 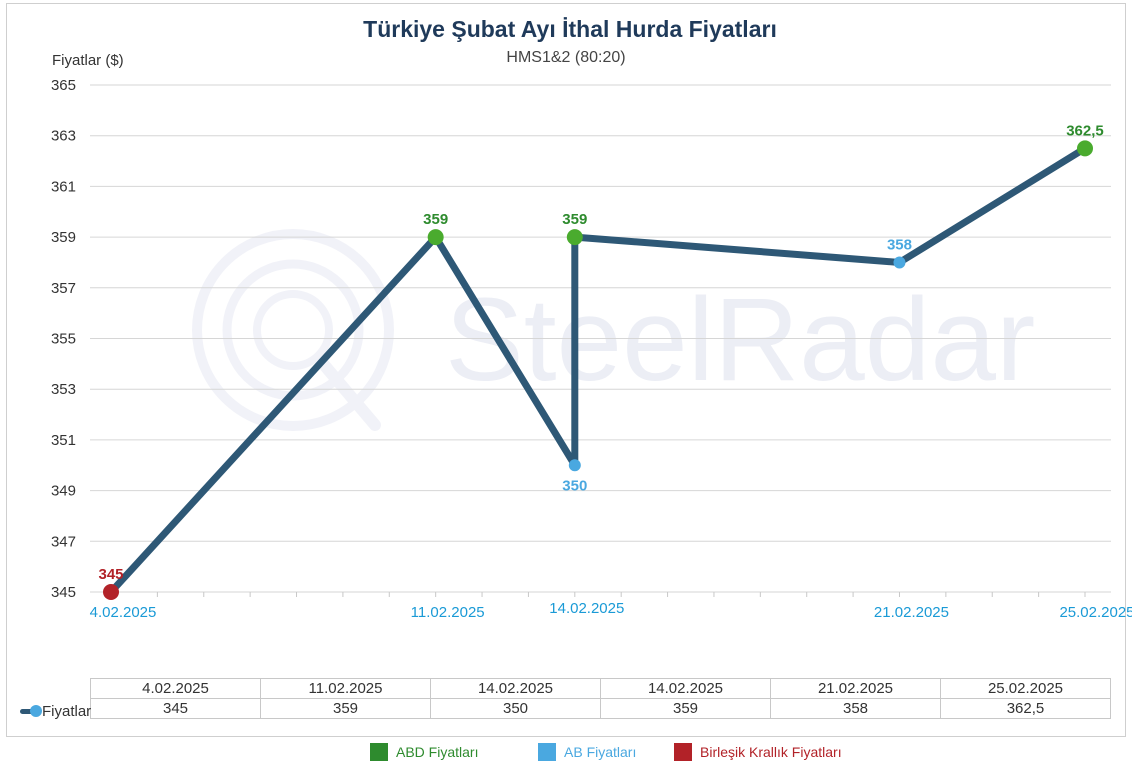 What do you see at coordinates (63, 491) in the screenshot?
I see `y-tick-label: 349` at bounding box center [63, 491].